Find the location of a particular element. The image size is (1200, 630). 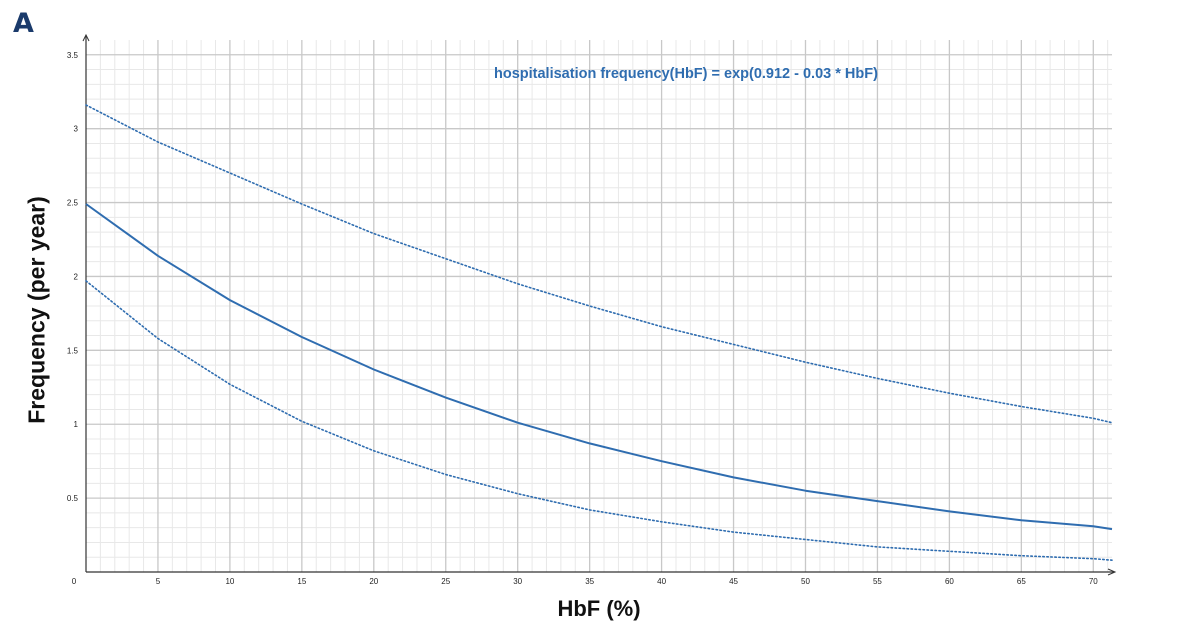

y-tick-label: 1 is located at coordinates (76, 424).